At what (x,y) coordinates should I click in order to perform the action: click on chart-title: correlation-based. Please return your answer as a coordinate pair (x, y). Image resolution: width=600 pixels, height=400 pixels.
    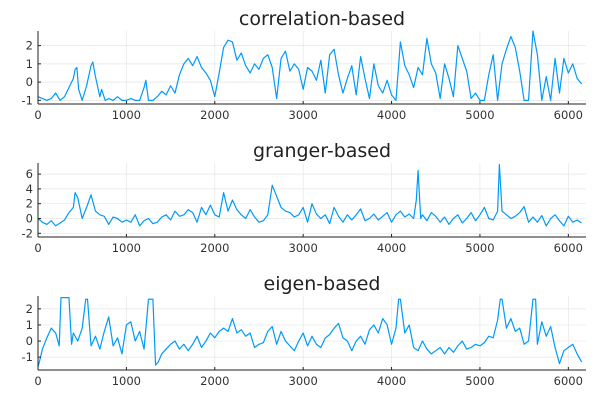
    Looking at the image, I should click on (322, 19).